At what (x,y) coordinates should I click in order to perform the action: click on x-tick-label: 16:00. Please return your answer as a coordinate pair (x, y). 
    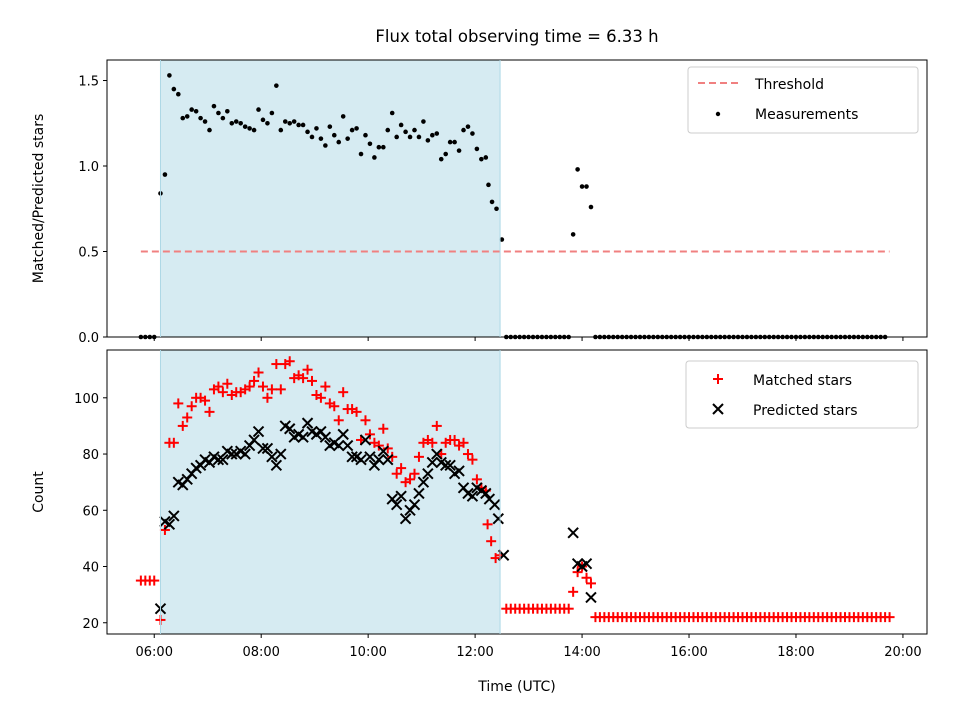
    Looking at the image, I should click on (688, 652).